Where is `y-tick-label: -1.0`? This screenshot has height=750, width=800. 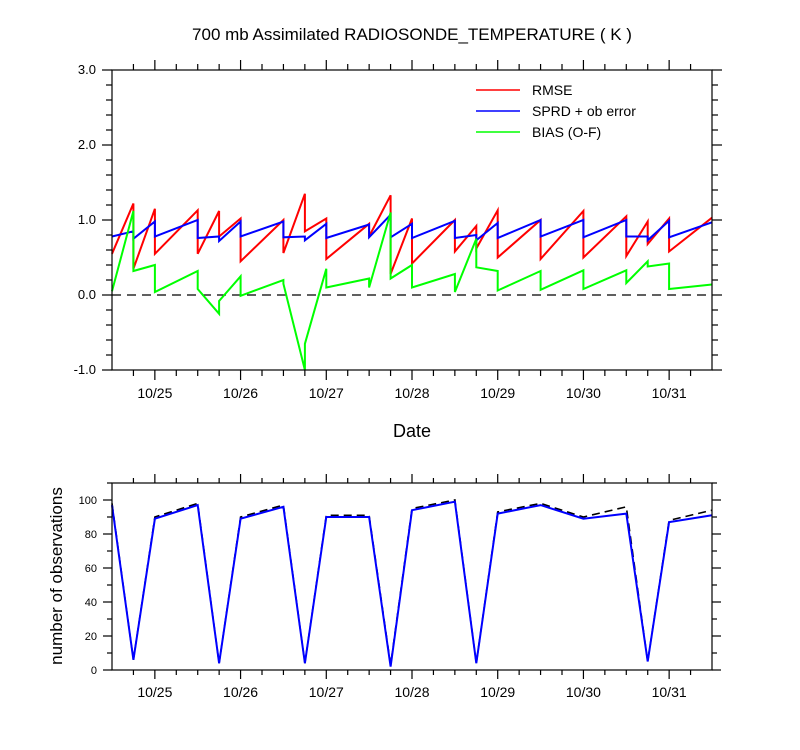 y-tick-label: -1.0 is located at coordinates (85, 369).